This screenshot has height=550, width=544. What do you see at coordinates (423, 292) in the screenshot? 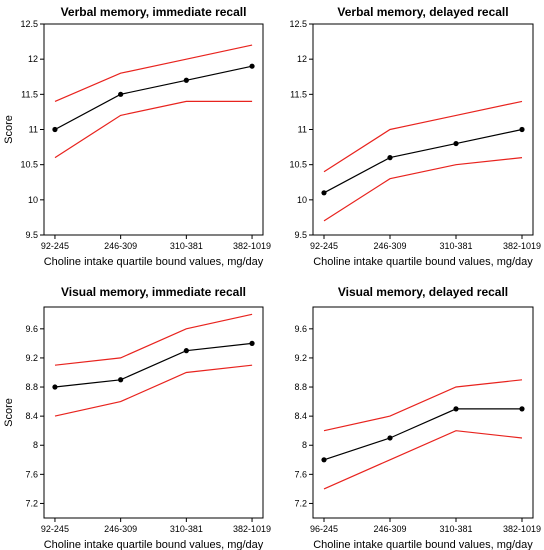
I see `chart-title: Visual memory, delayed recall` at bounding box center [423, 292].